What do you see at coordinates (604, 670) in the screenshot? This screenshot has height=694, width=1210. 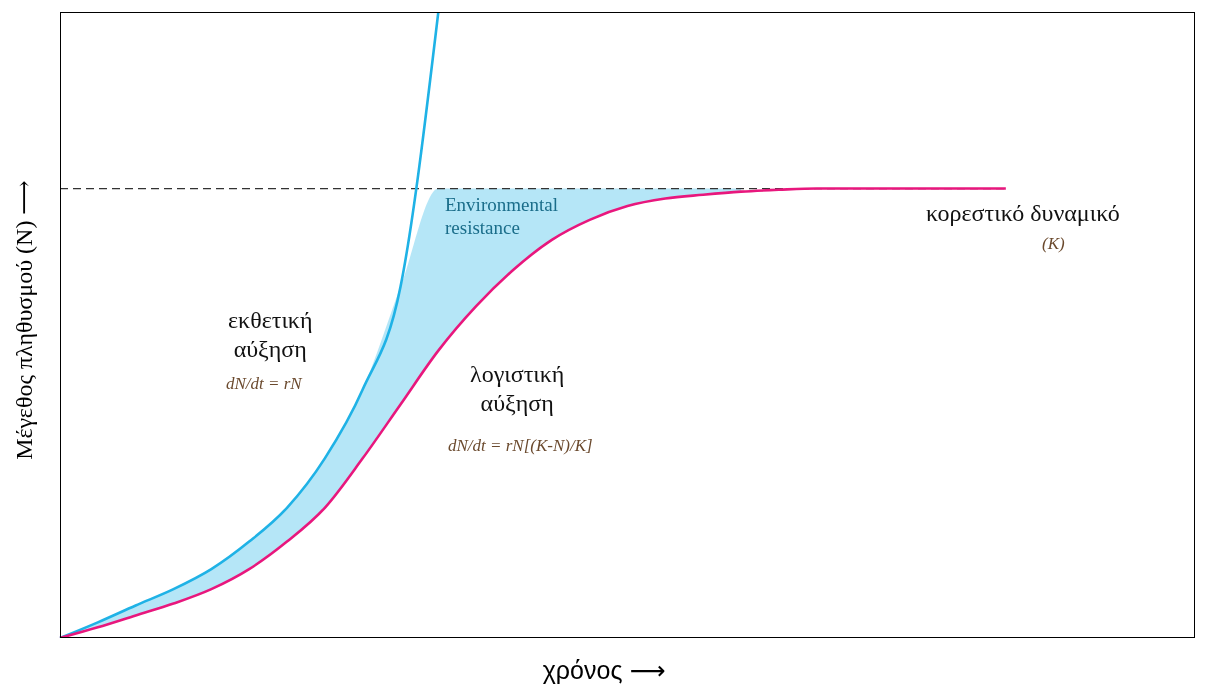 I see `x-axis-title: χρόνος ⟶` at bounding box center [604, 670].